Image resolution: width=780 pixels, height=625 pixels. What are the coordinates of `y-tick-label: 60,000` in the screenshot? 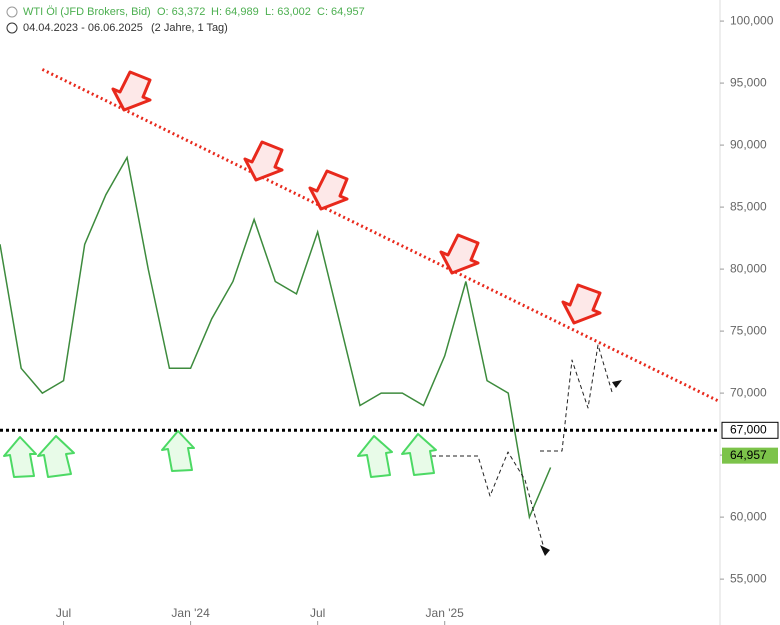 It's located at (748, 516).